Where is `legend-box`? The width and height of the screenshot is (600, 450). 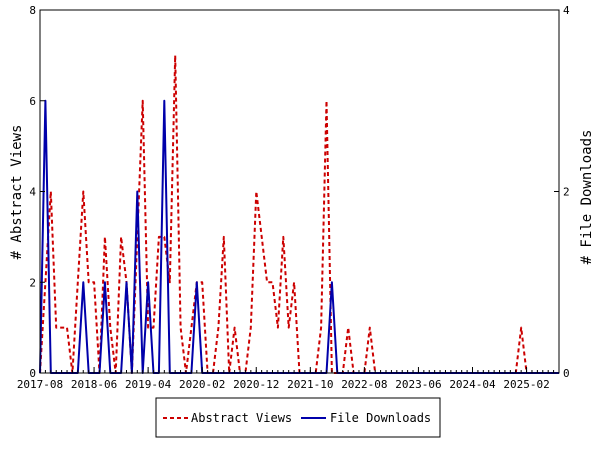
legend-box is located at coordinates (298, 417).